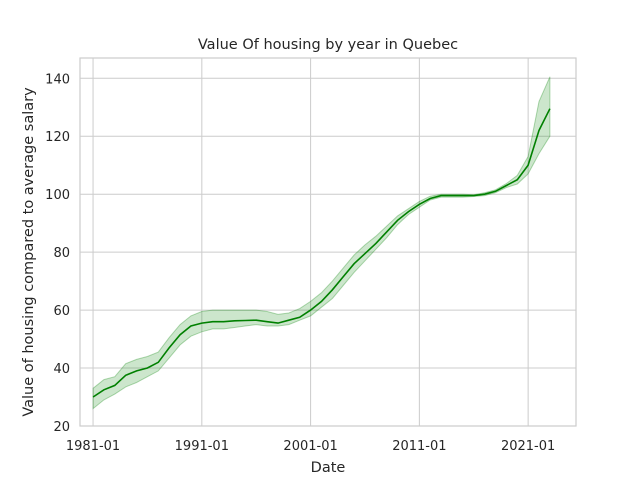  I want to click on y-tick-label-6: 140, so click(57, 79).